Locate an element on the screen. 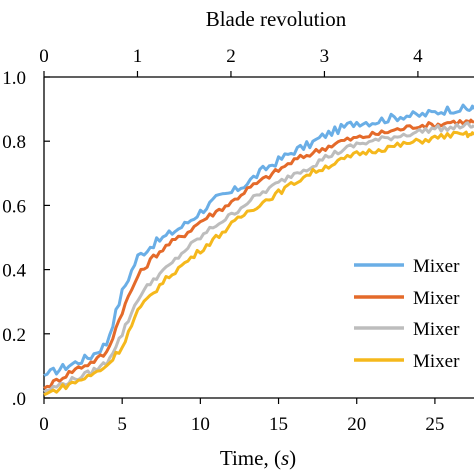 This screenshot has width=474, height=474. x-tick-label: 25 is located at coordinates (434, 424).